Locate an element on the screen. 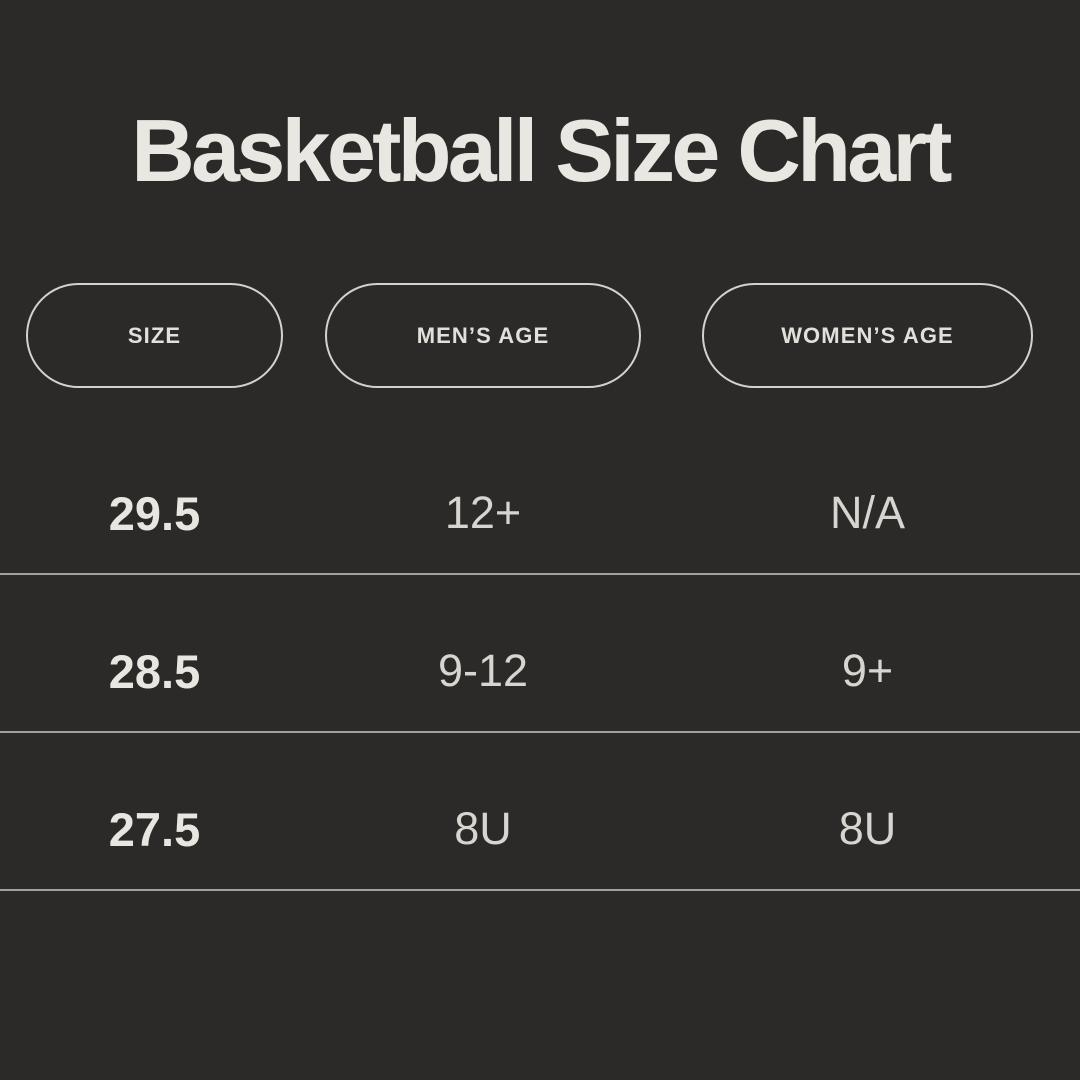 Image resolution: width=1080 pixels, height=1080 pixels. column-label-mens-age: MEN’S AGE is located at coordinates (483, 335).